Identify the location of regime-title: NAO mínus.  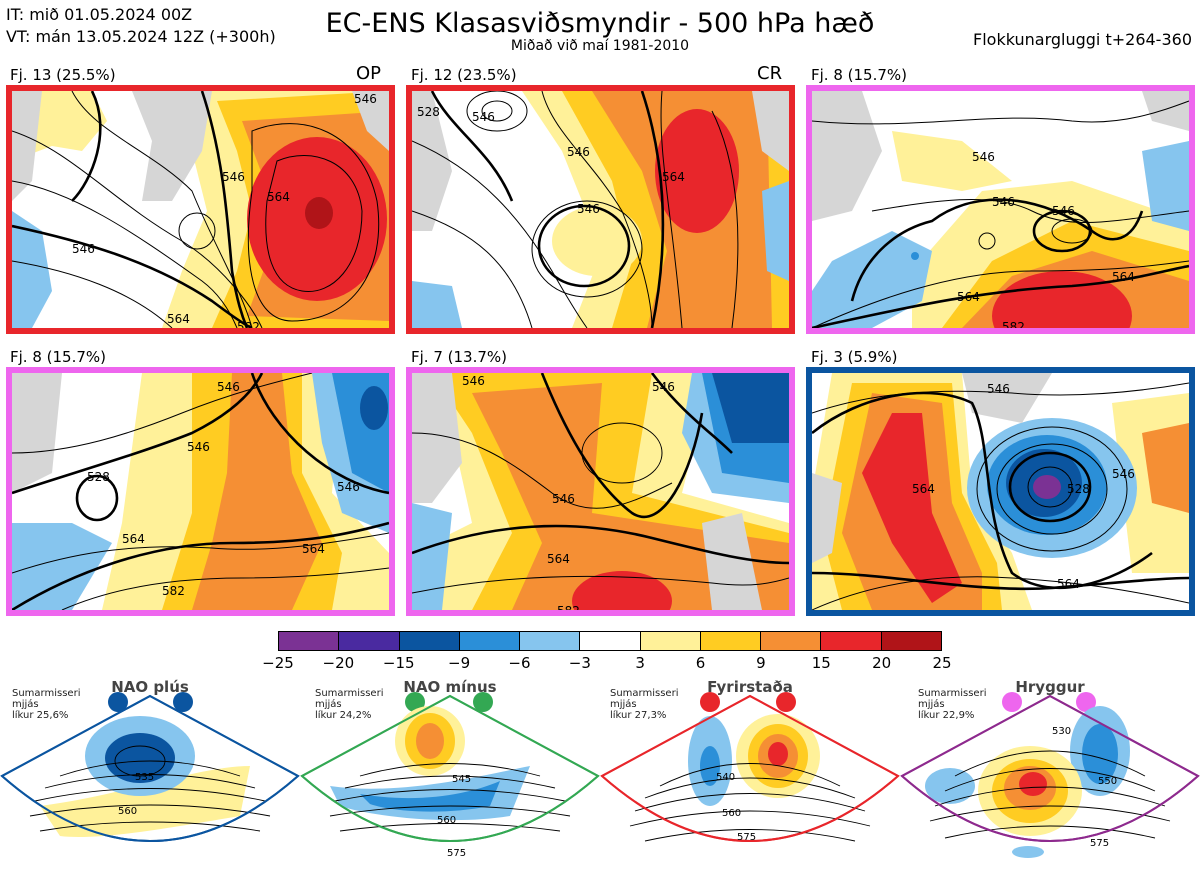
(450, 687).